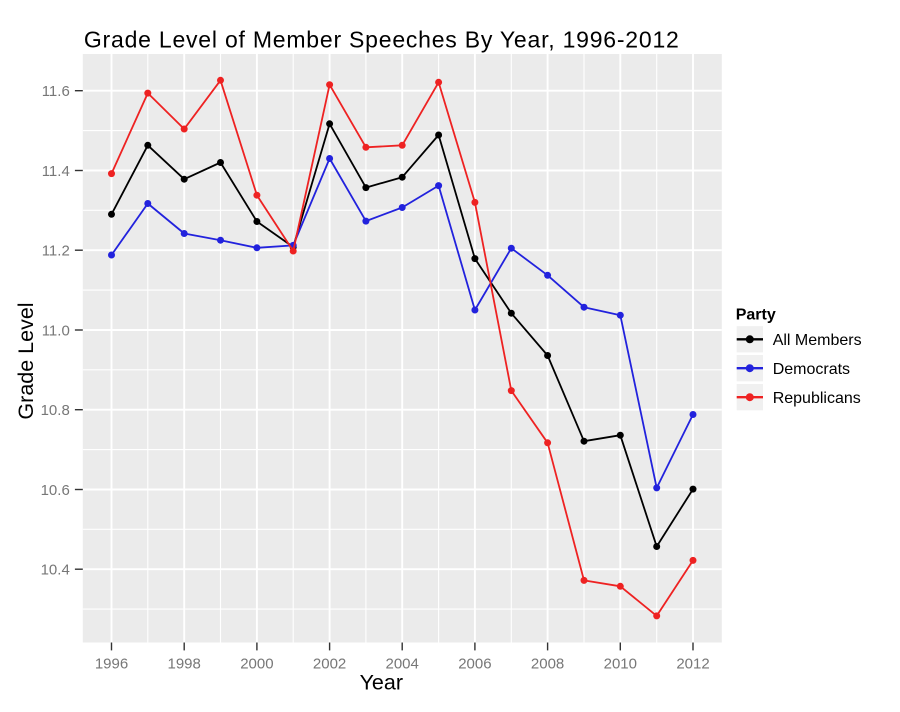 Image resolution: width=900 pixels, height=712 pixels. What do you see at coordinates (111, 664) in the screenshot?
I see `svg-text: 1996` at bounding box center [111, 664].